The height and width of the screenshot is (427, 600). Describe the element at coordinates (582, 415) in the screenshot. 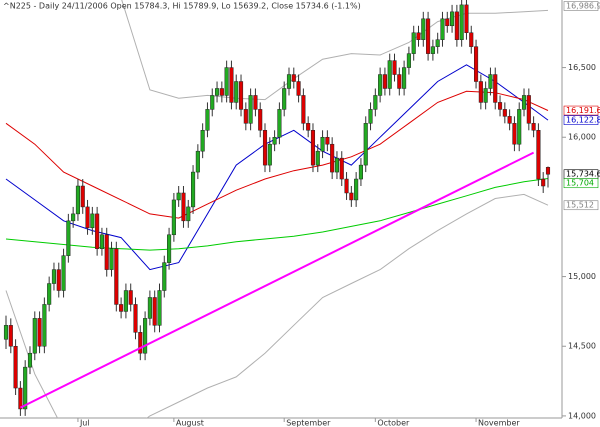

I see `y-tick-label: 14,000` at that location.